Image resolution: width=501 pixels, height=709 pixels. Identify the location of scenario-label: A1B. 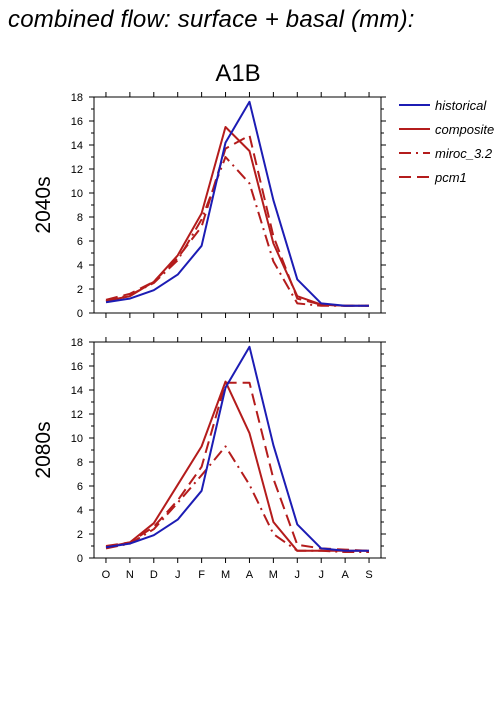
(237, 73).